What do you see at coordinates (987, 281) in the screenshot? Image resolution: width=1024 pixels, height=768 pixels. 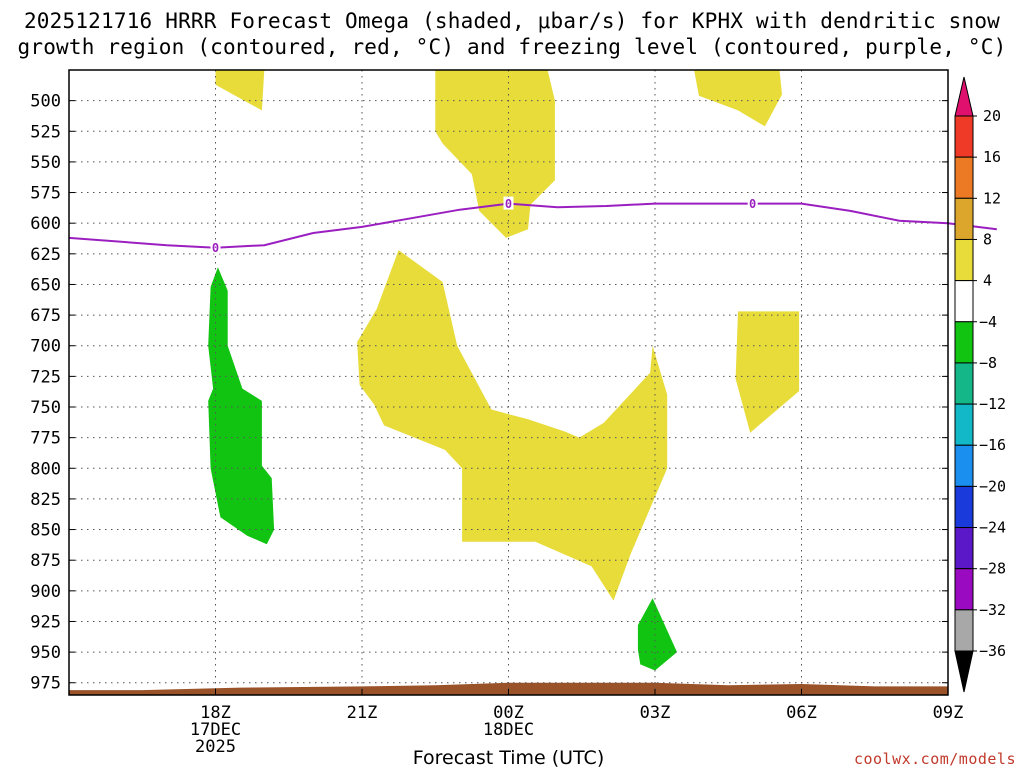 I see `colorbar-label: 4` at bounding box center [987, 281].